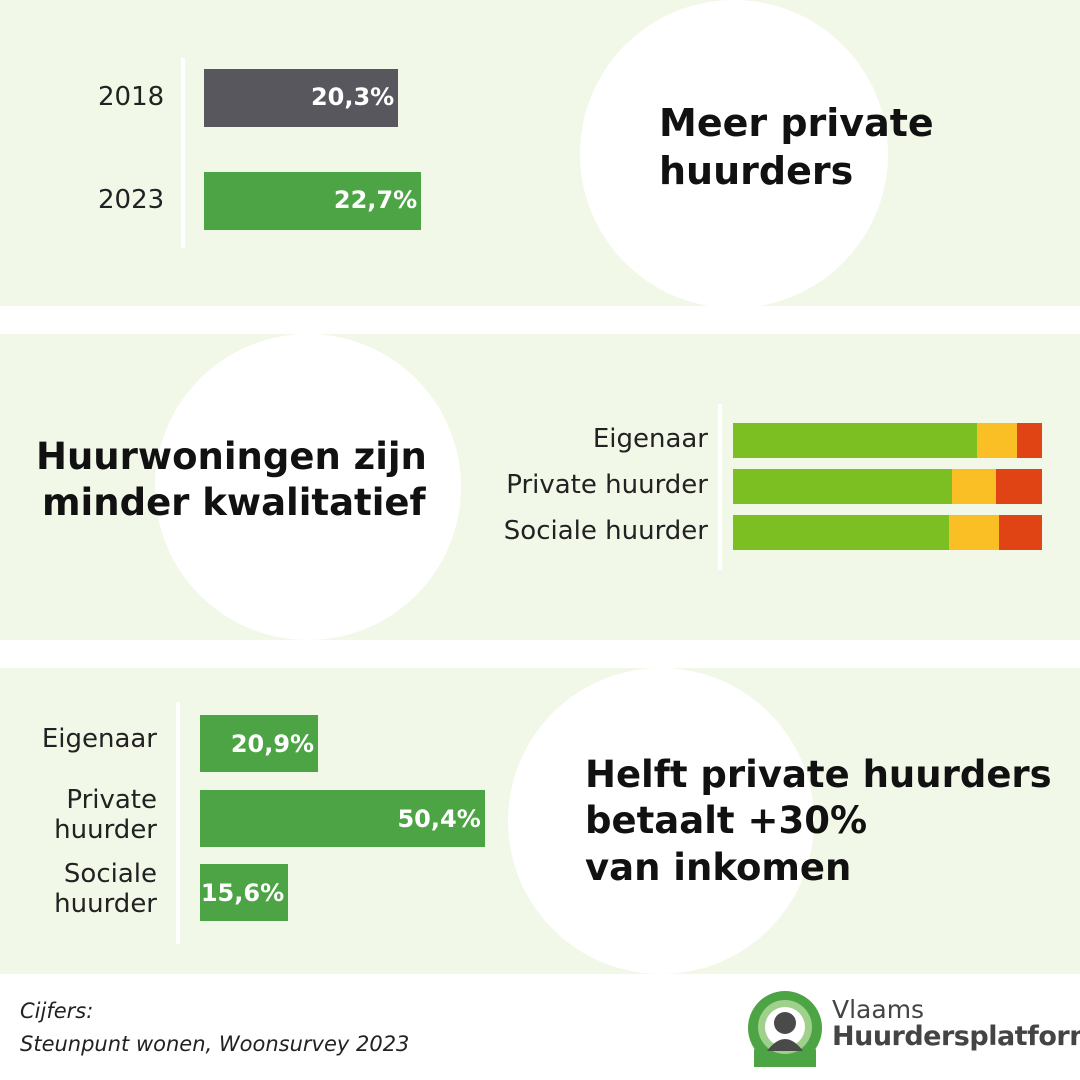  I want to click on brand-logo: Vlaams Huurdersplatform, so click(913, 1029).